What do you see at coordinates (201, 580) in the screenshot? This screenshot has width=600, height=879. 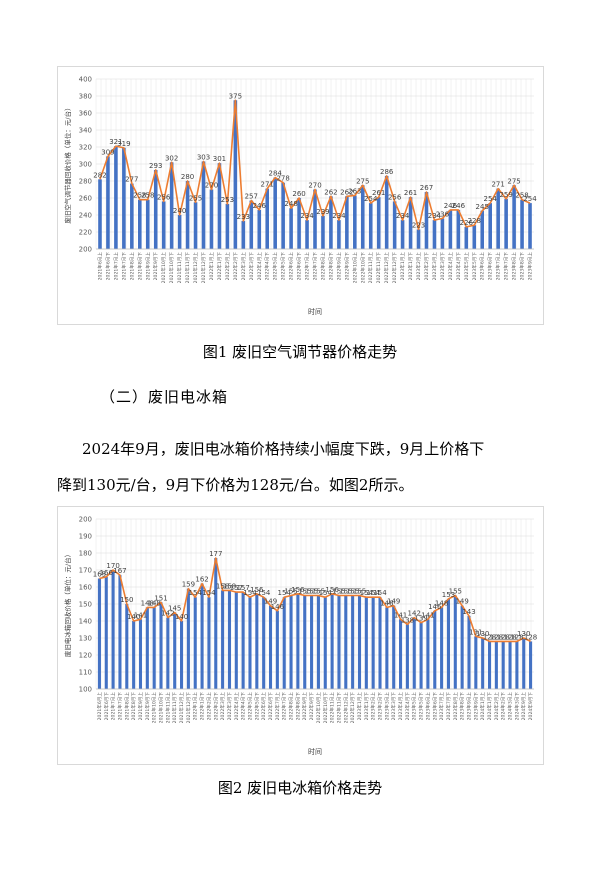 I see `data-label: 162` at bounding box center [201, 580].